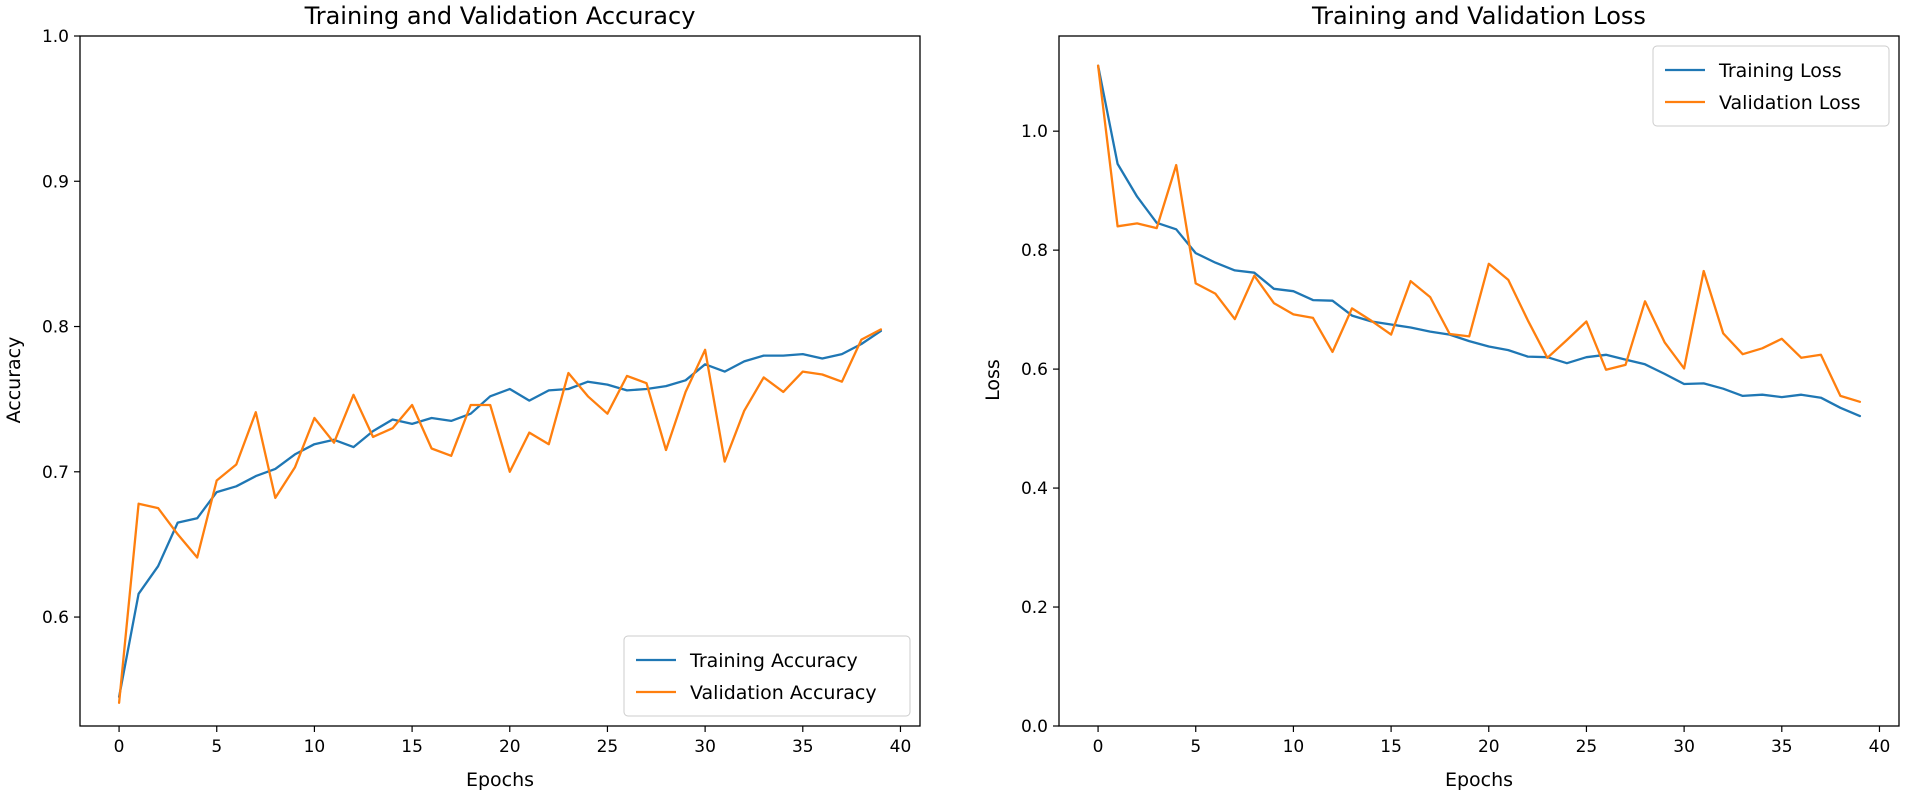 This screenshot has height=795, width=1906. I want to click on accuracy-chart-x-tick-label: 30, so click(705, 747).